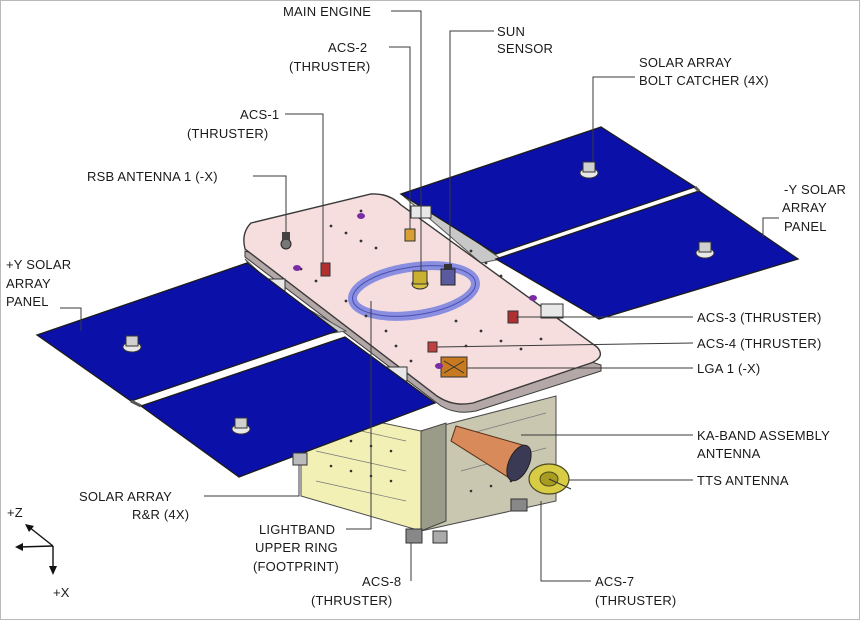 Image resolution: width=860 pixels, height=624 pixels. Describe the element at coordinates (614, 581) in the screenshot. I see `label-acs-7-line1: ACS-7` at that location.